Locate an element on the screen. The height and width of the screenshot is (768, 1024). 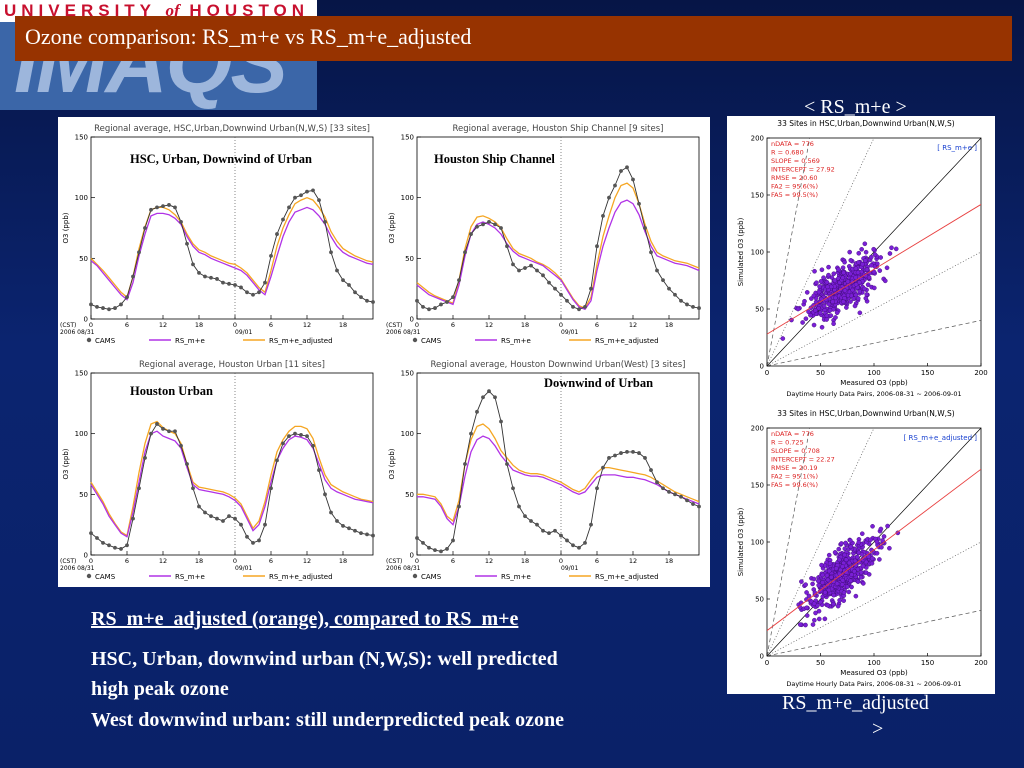
series-line-cams is located at coordinates (232, 249).